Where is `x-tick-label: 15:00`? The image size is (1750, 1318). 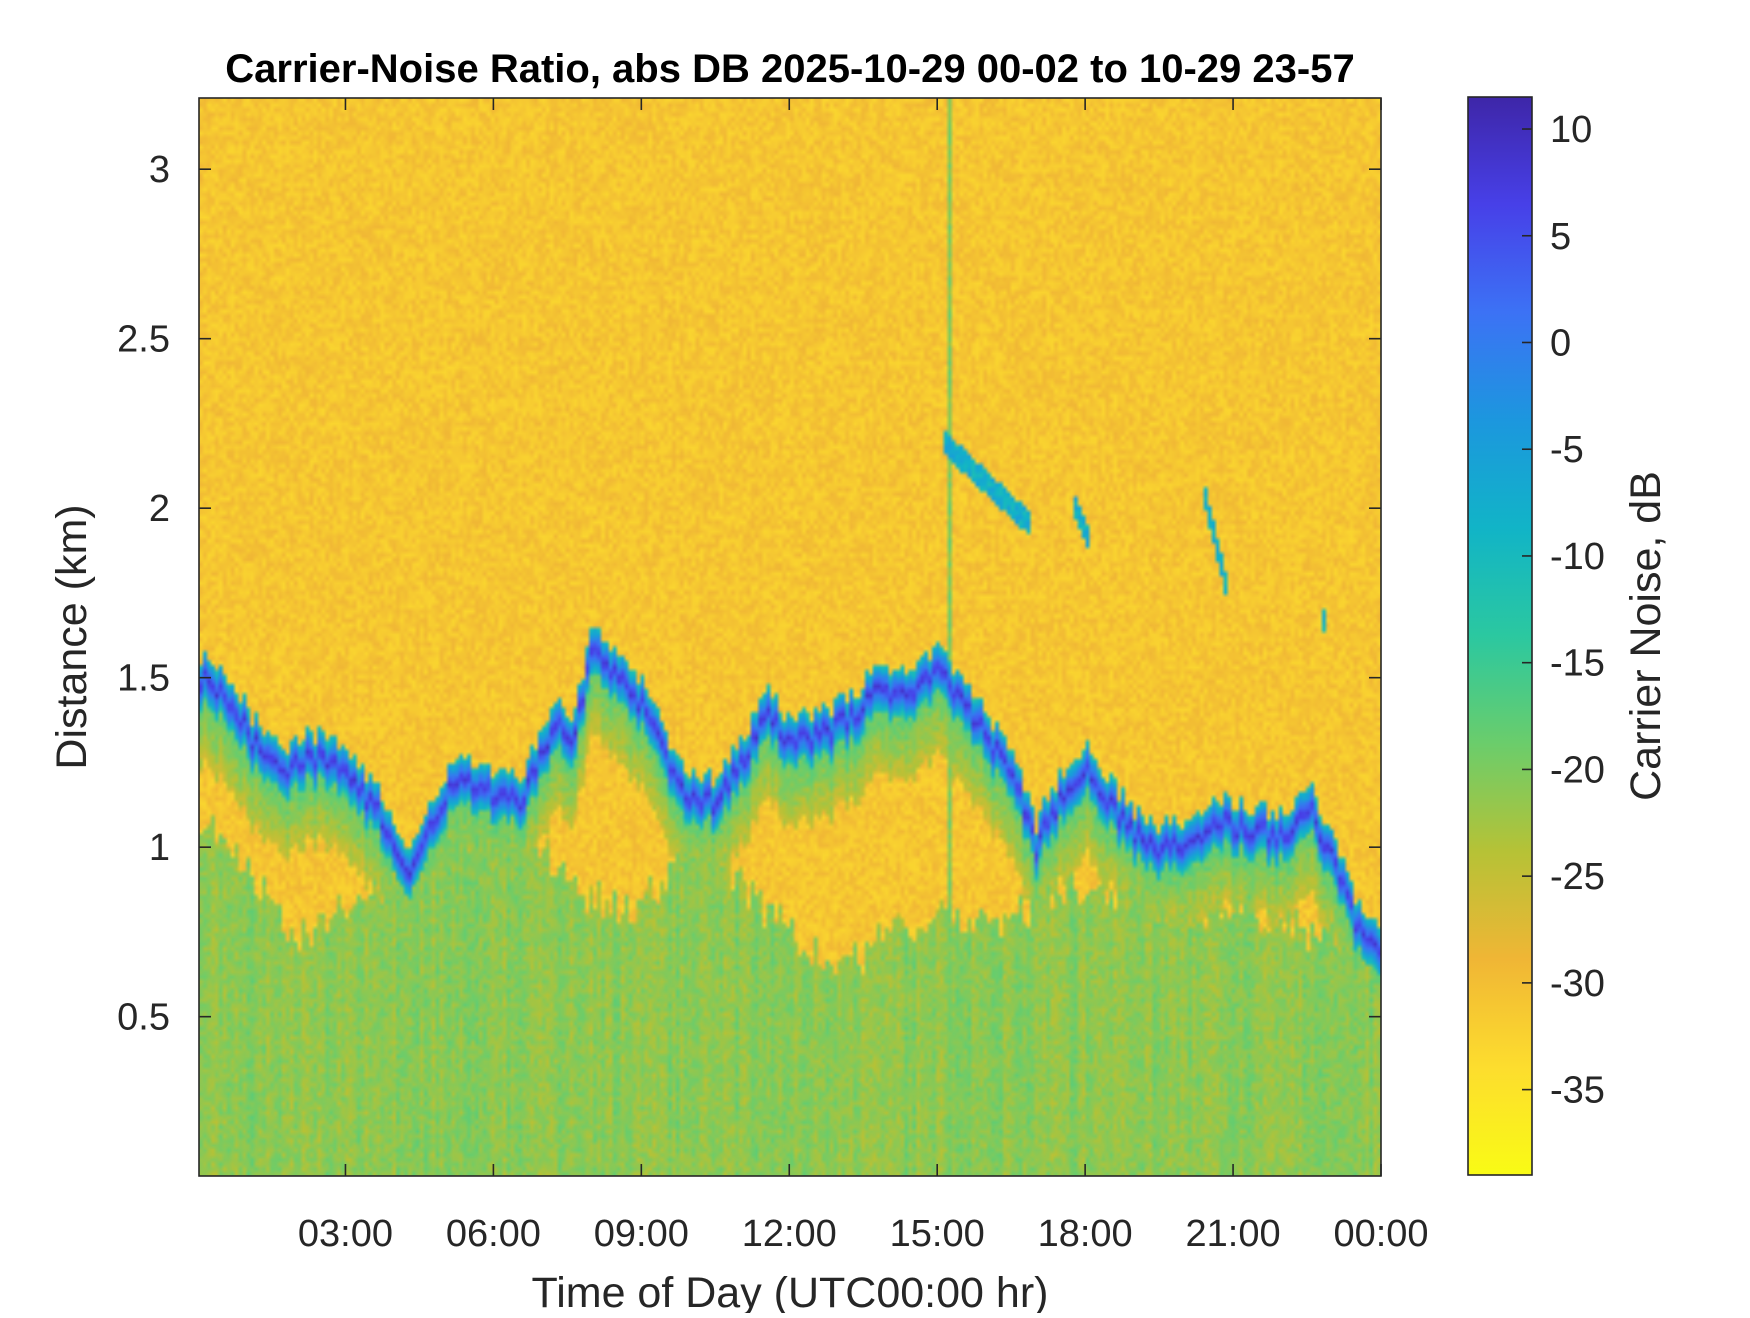
x-tick-label: 15:00 is located at coordinates (937, 1234).